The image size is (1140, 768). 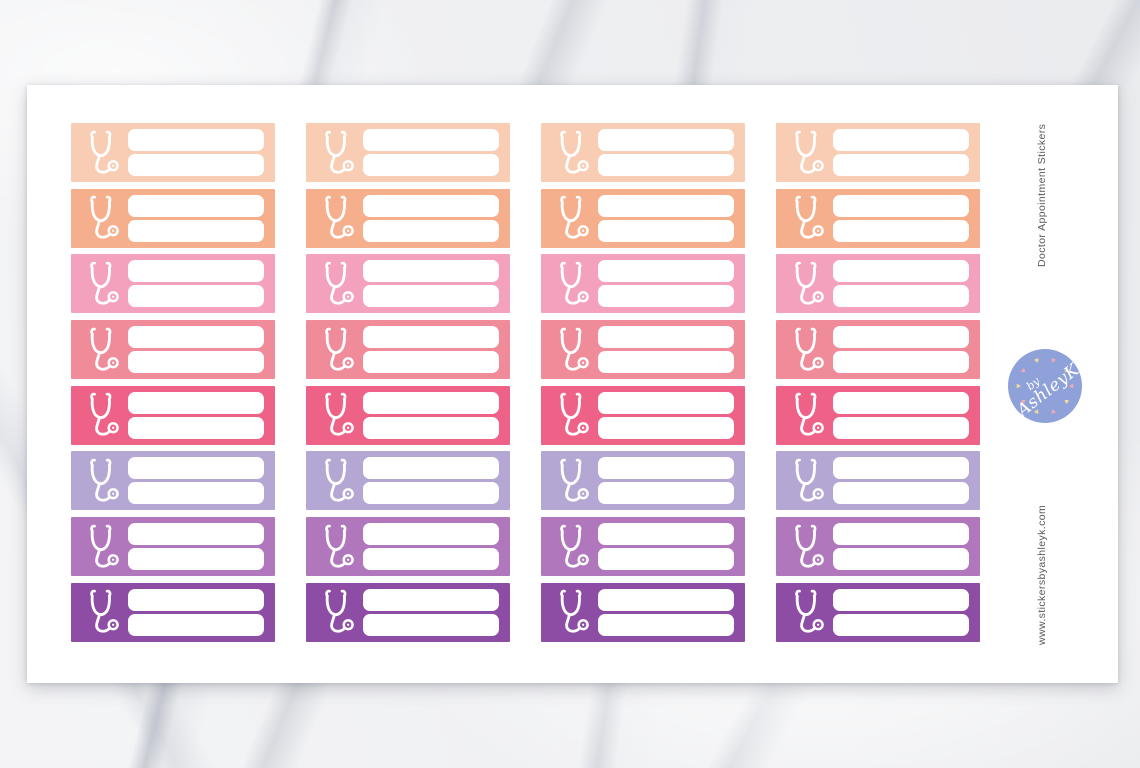 I want to click on sticker-light-peach-col1, so click(x=173, y=152).